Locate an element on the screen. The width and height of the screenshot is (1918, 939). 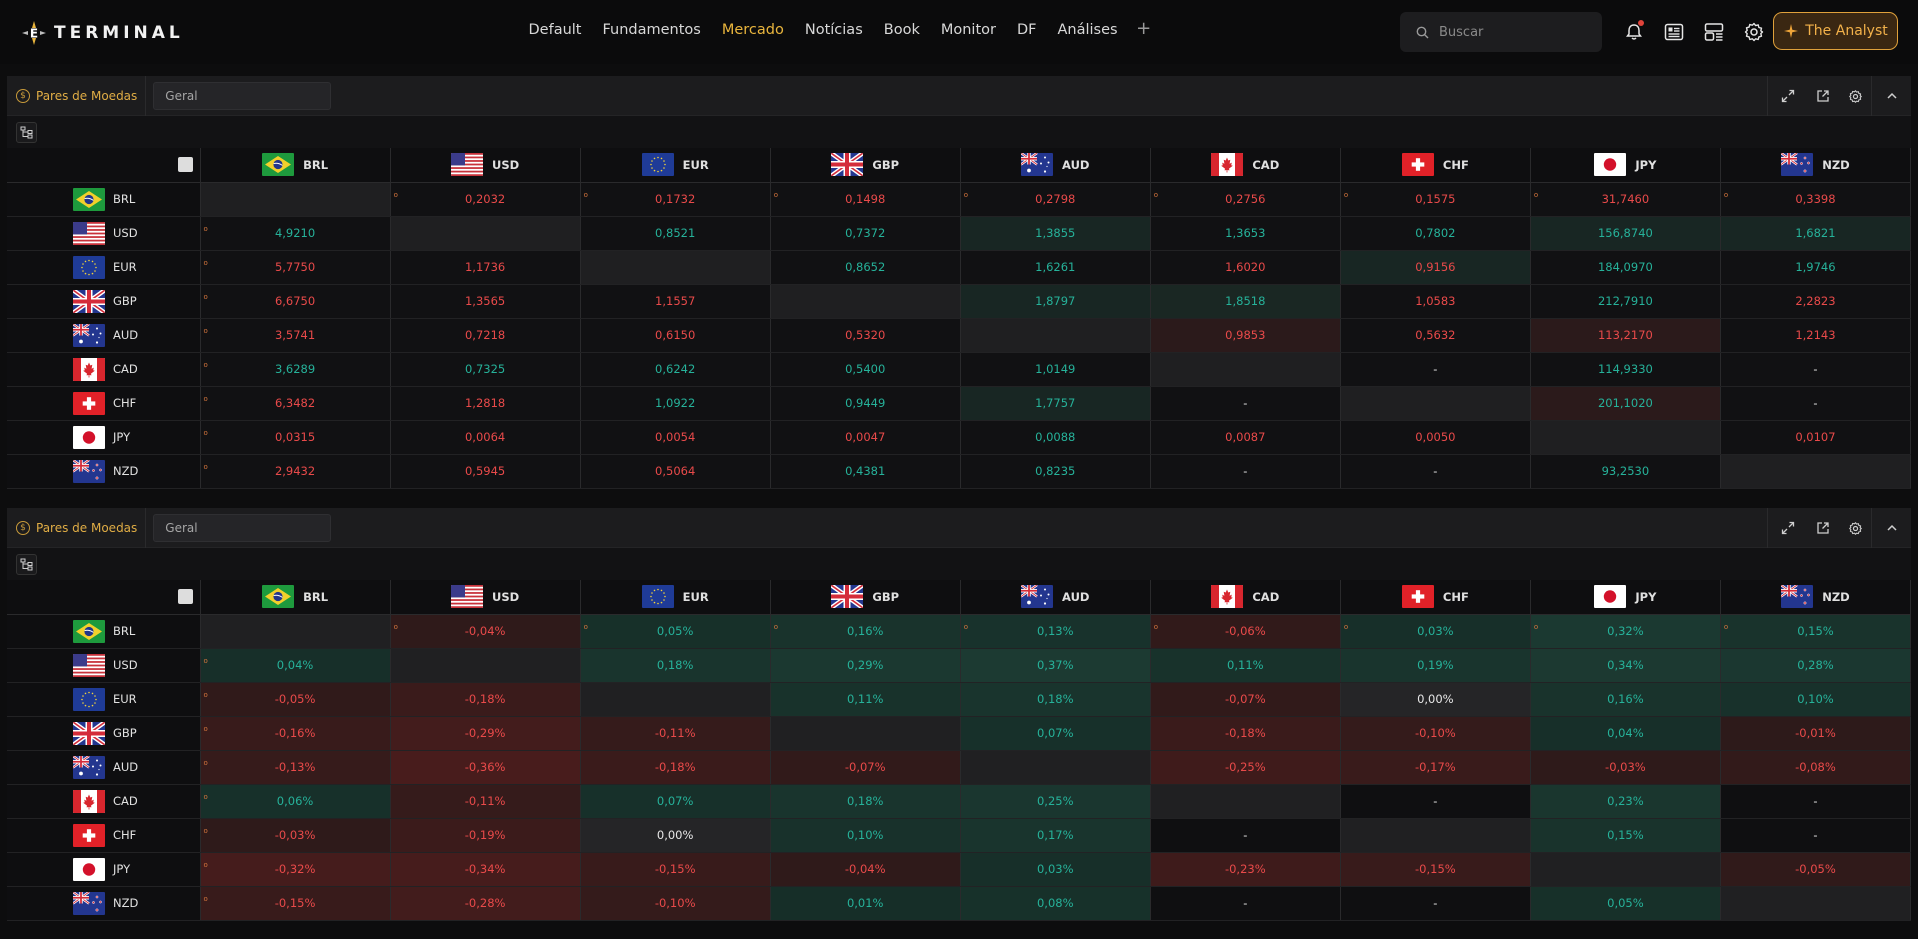
rate-cell: 1,8518 is located at coordinates (1245, 301).